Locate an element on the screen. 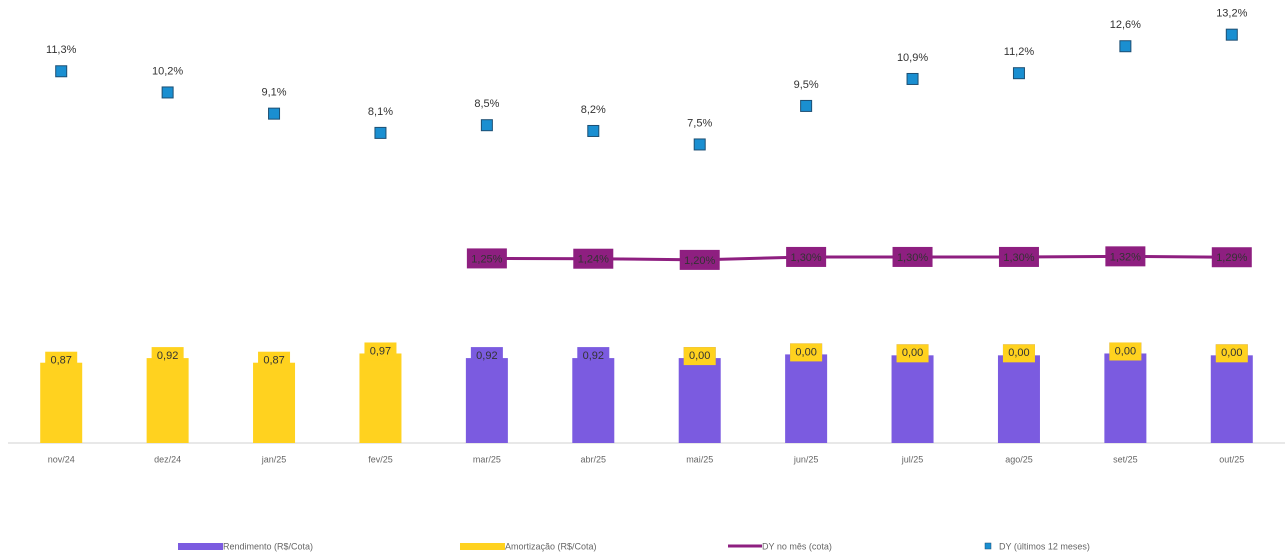 The image size is (1285, 554). legend-label: Rendimento (R$/Cota) is located at coordinates (268, 546).